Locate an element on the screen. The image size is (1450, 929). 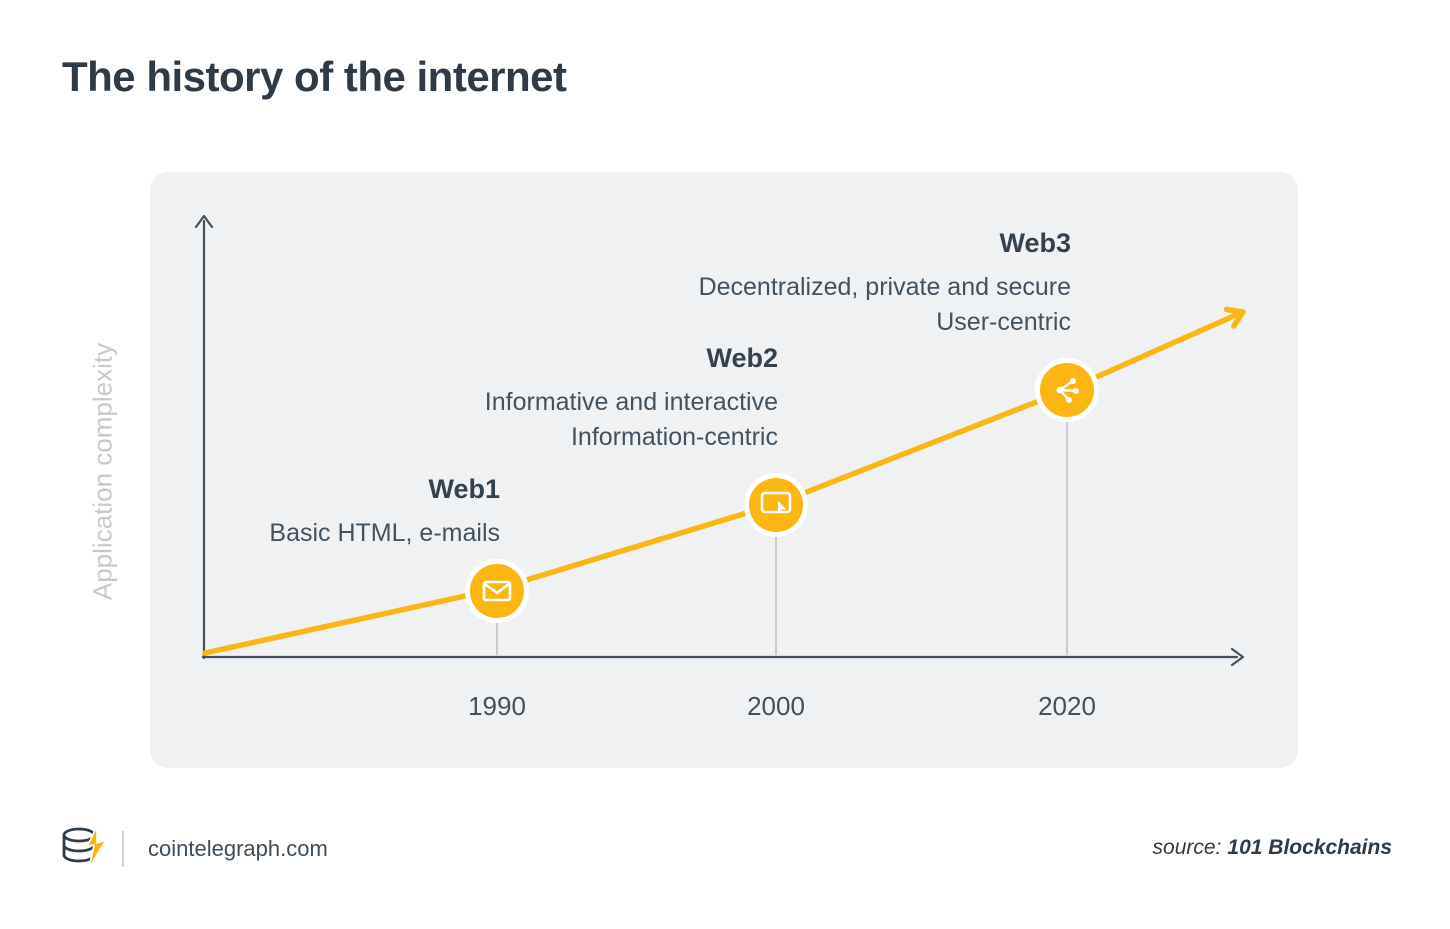
source-label: source: is located at coordinates (1187, 847).